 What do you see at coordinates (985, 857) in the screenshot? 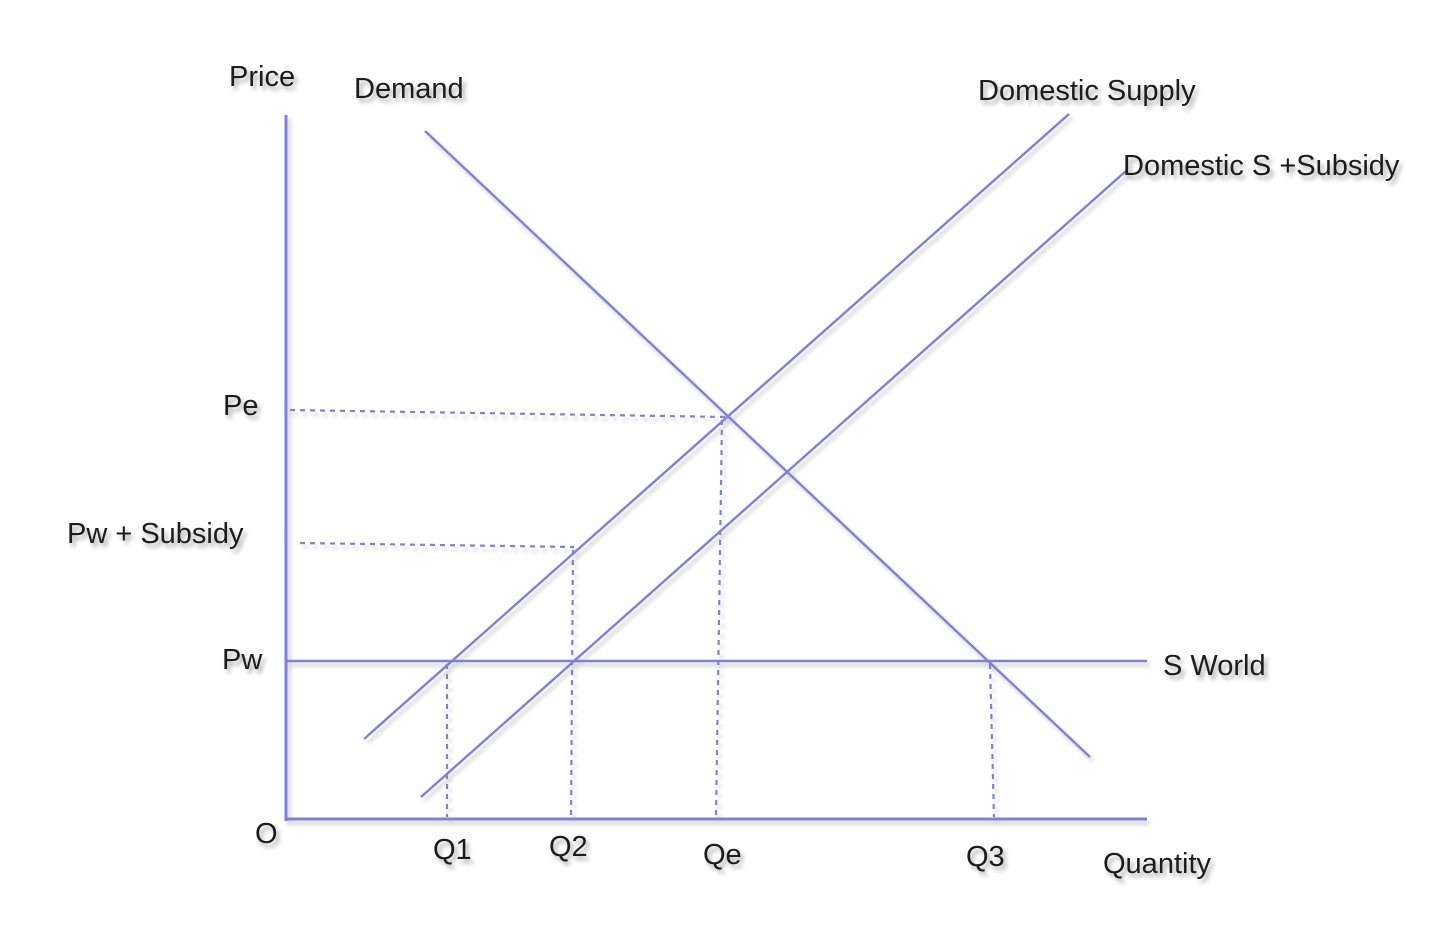
I see `q3-label: Q3` at bounding box center [985, 857].